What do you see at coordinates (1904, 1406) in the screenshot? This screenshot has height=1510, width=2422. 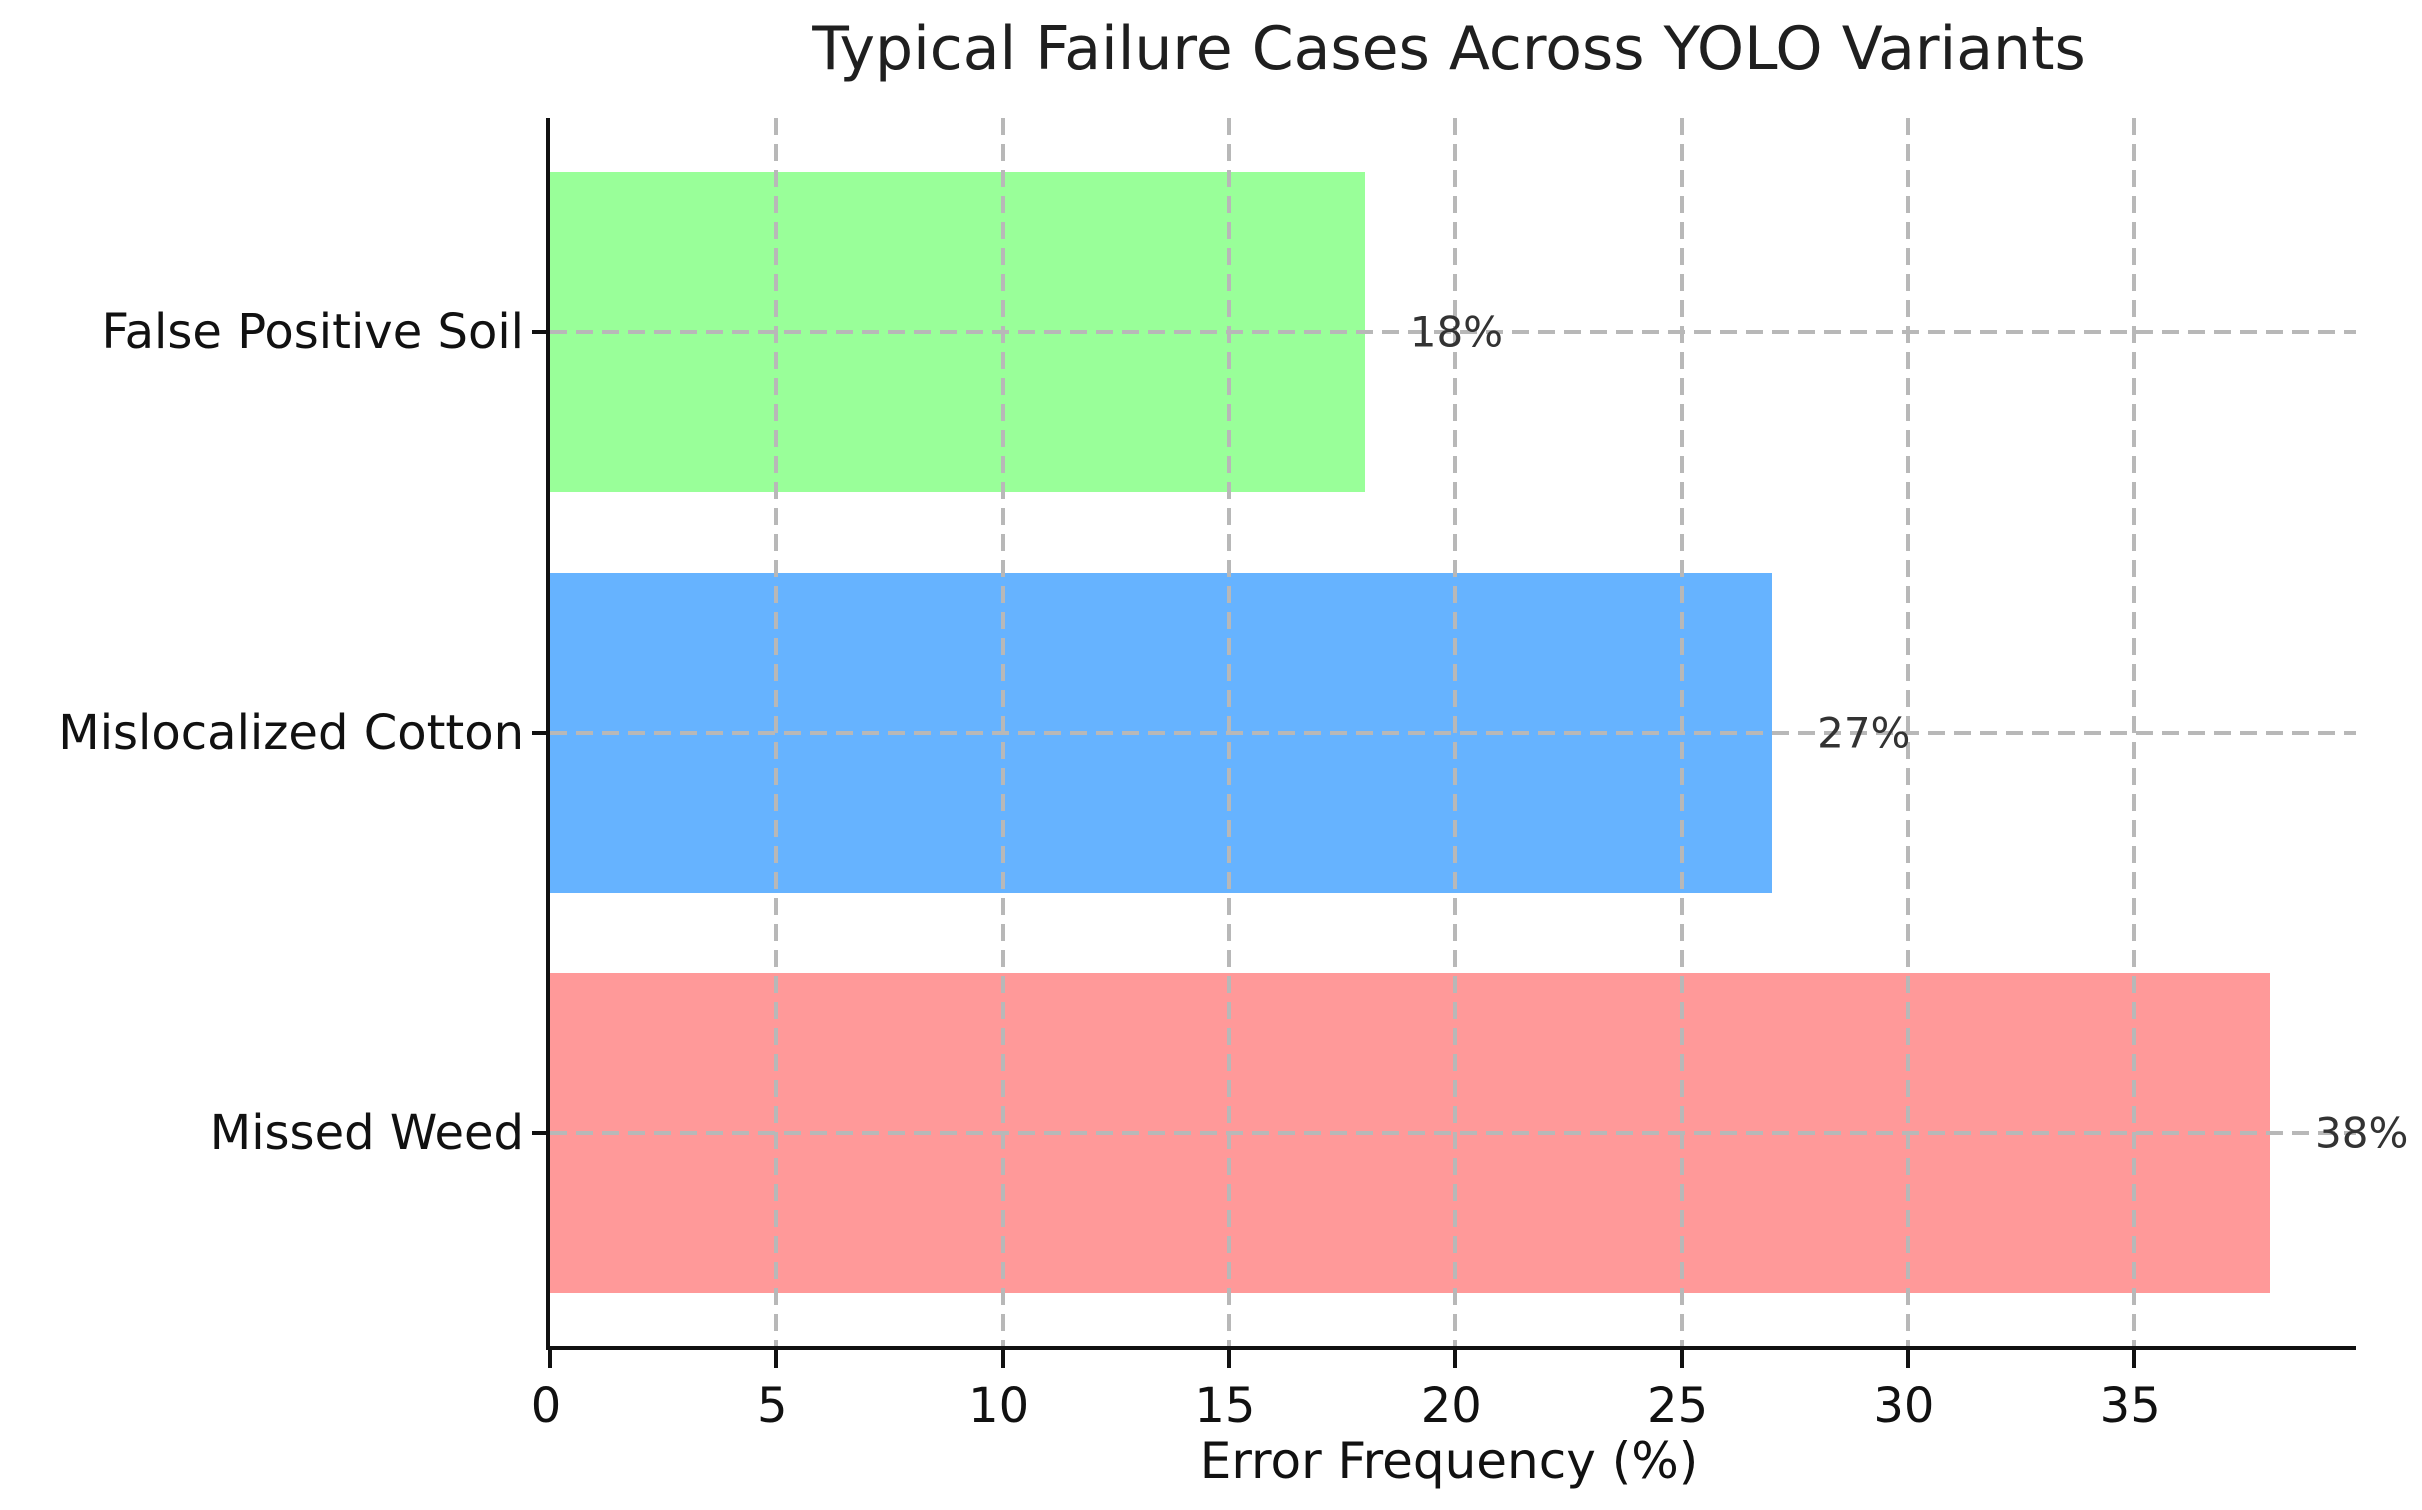 I see `x-tick-label-30: 30` at bounding box center [1904, 1406].